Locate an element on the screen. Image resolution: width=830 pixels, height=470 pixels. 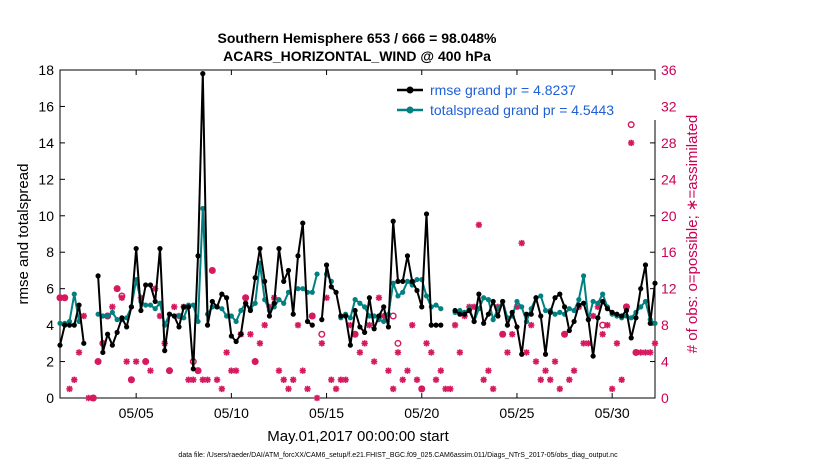
y-right-tick-label: 36 is located at coordinates (669, 70).